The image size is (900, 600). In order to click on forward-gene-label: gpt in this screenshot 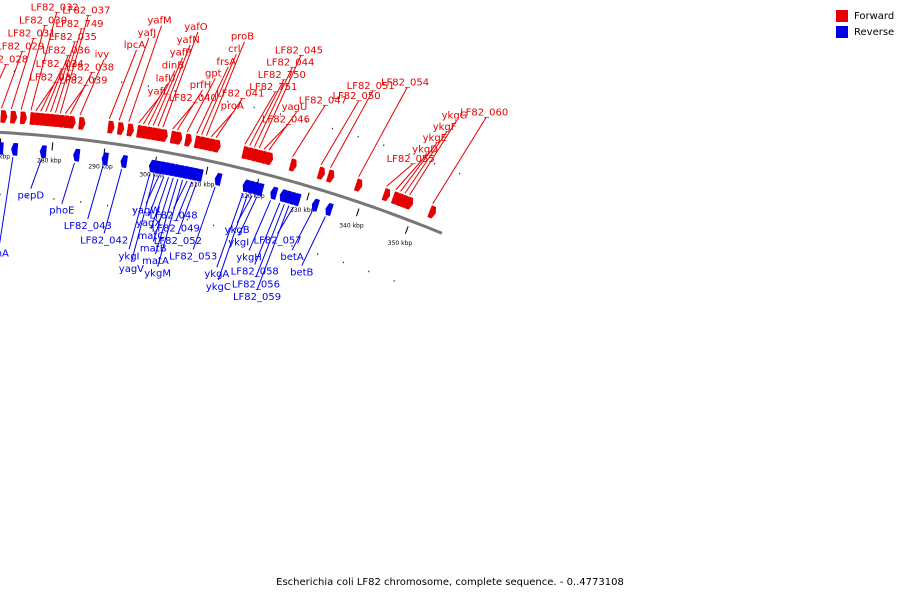, I will do `click(213, 73)`.